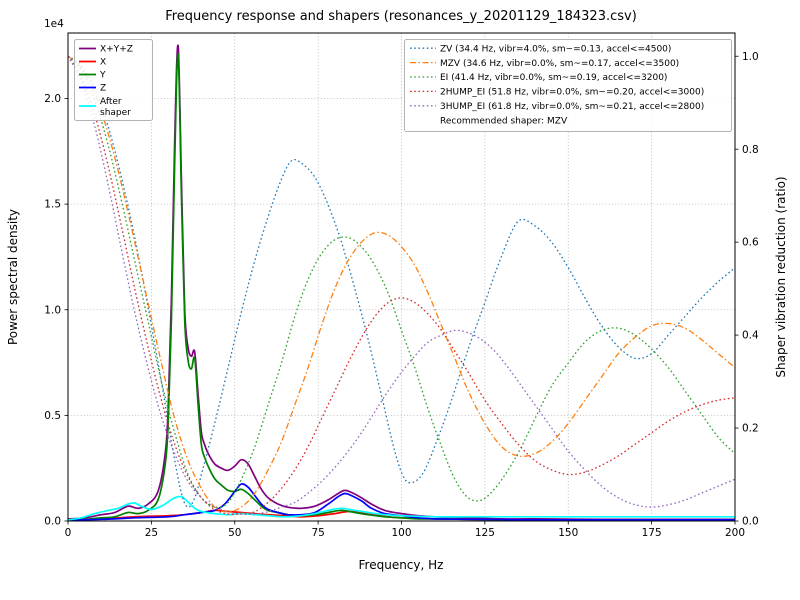 Image resolution: width=800 pixels, height=600 pixels. Describe the element at coordinates (781, 276) in the screenshot. I see `y-right-axis-label: Shaper vibration reduction (ratio)` at that location.